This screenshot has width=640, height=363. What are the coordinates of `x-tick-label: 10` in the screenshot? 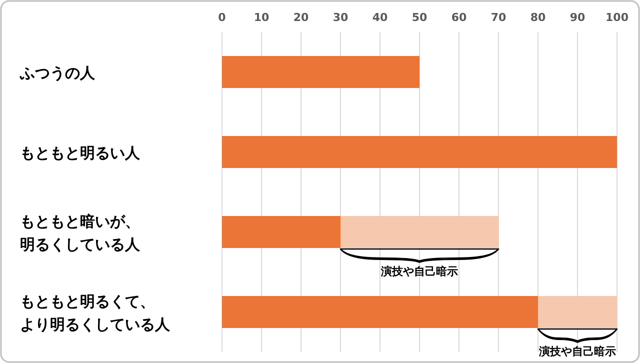 It's located at (262, 17).